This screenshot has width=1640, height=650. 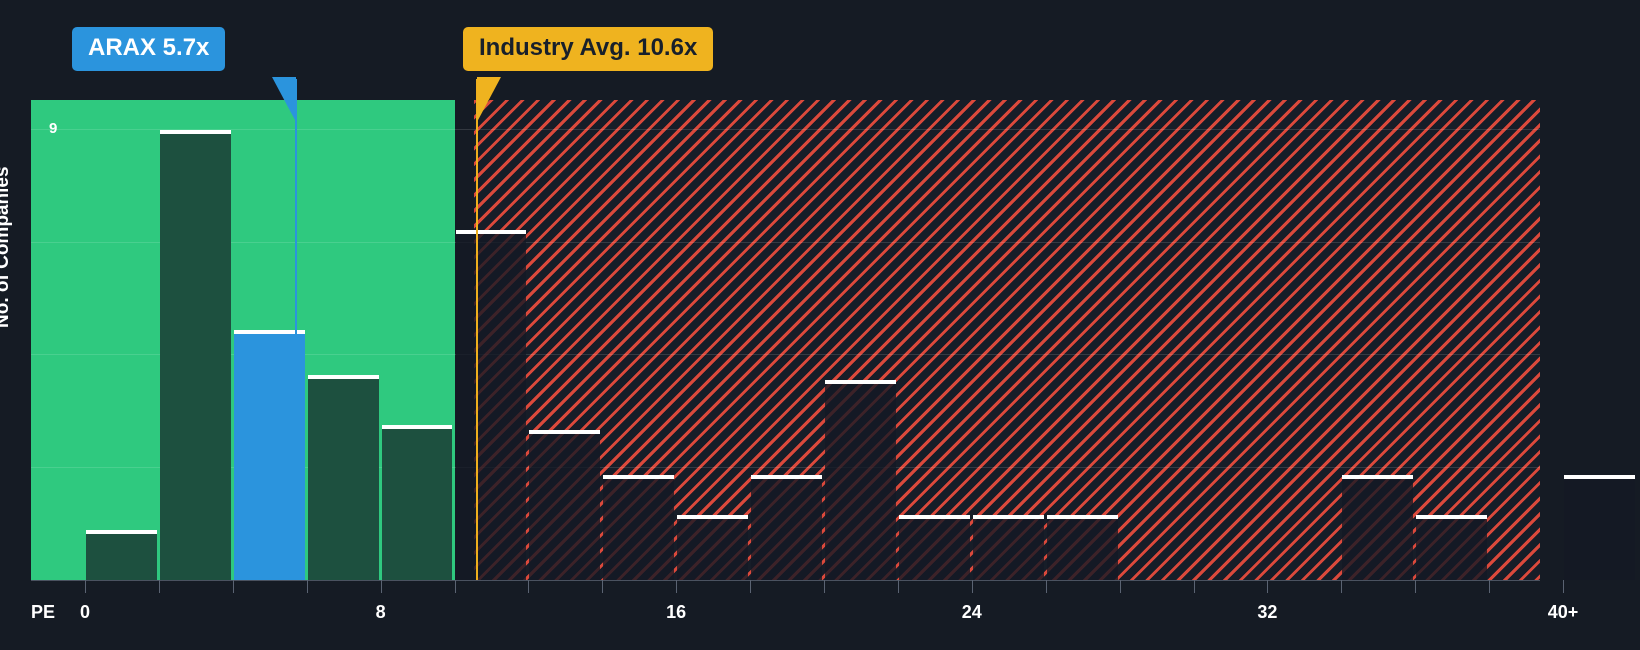 What do you see at coordinates (488, 99) in the screenshot?
I see `industry-marker-callout-tail` at bounding box center [488, 99].